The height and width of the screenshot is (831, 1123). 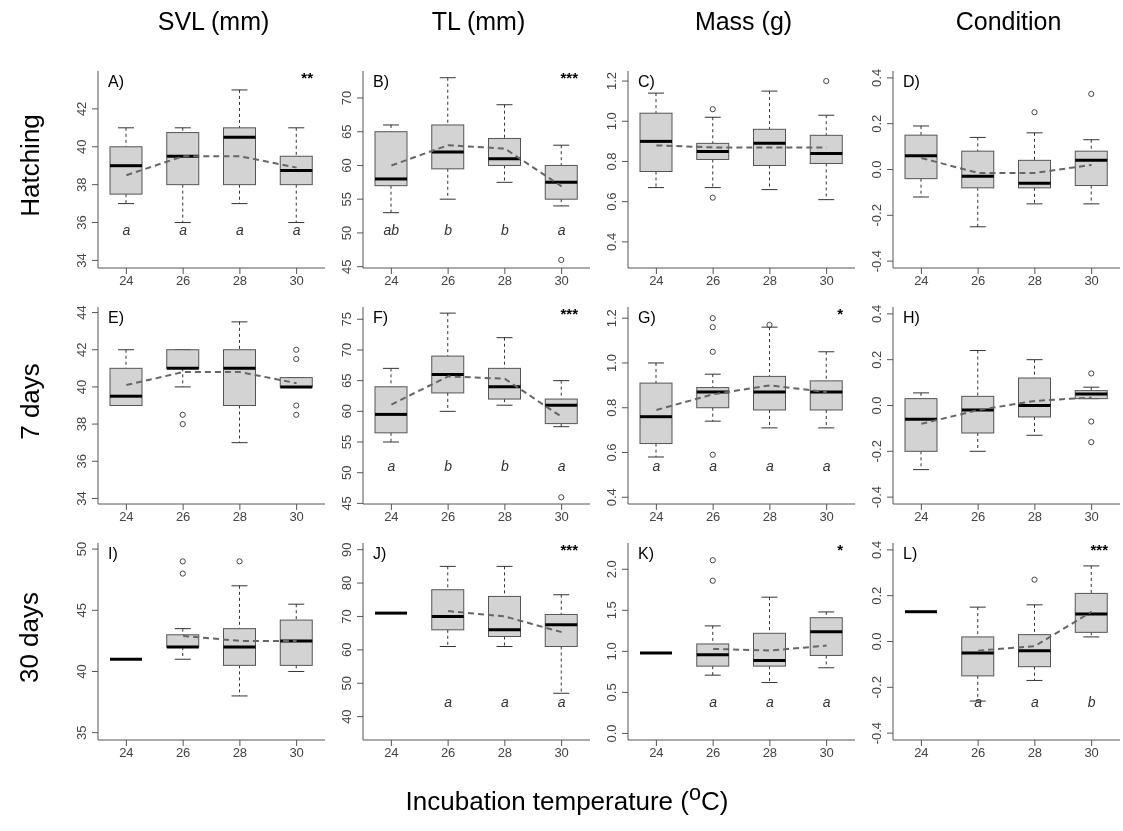 I want to click on y-tick-label: 42, so click(x=81, y=109).